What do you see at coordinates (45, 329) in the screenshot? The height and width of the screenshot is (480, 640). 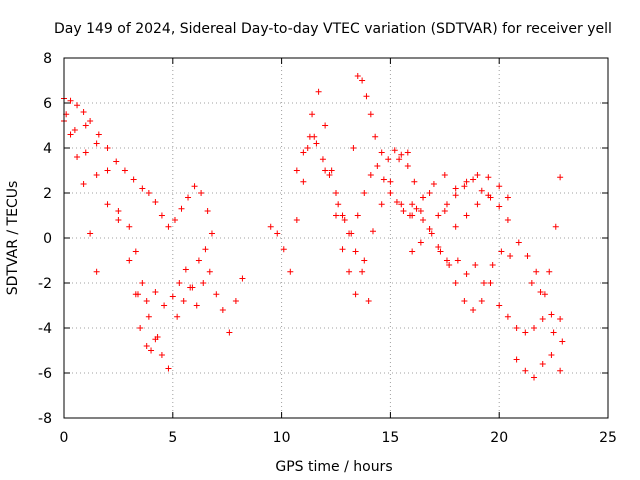 I see `y-tick-label: -4` at bounding box center [45, 329].